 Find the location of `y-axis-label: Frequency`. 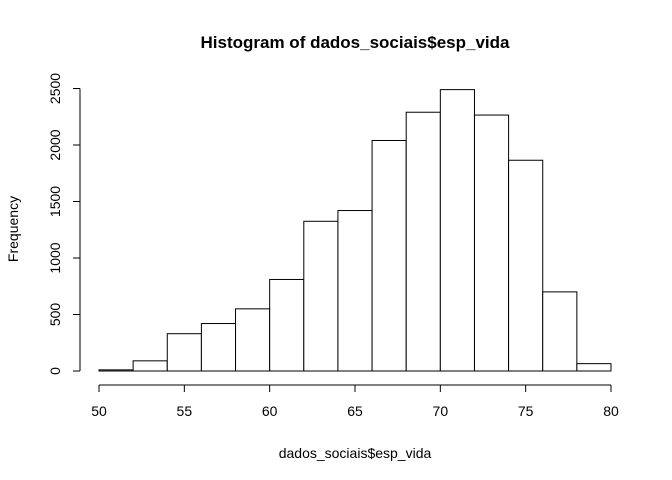

y-axis-label: Frequency is located at coordinates (13, 229).